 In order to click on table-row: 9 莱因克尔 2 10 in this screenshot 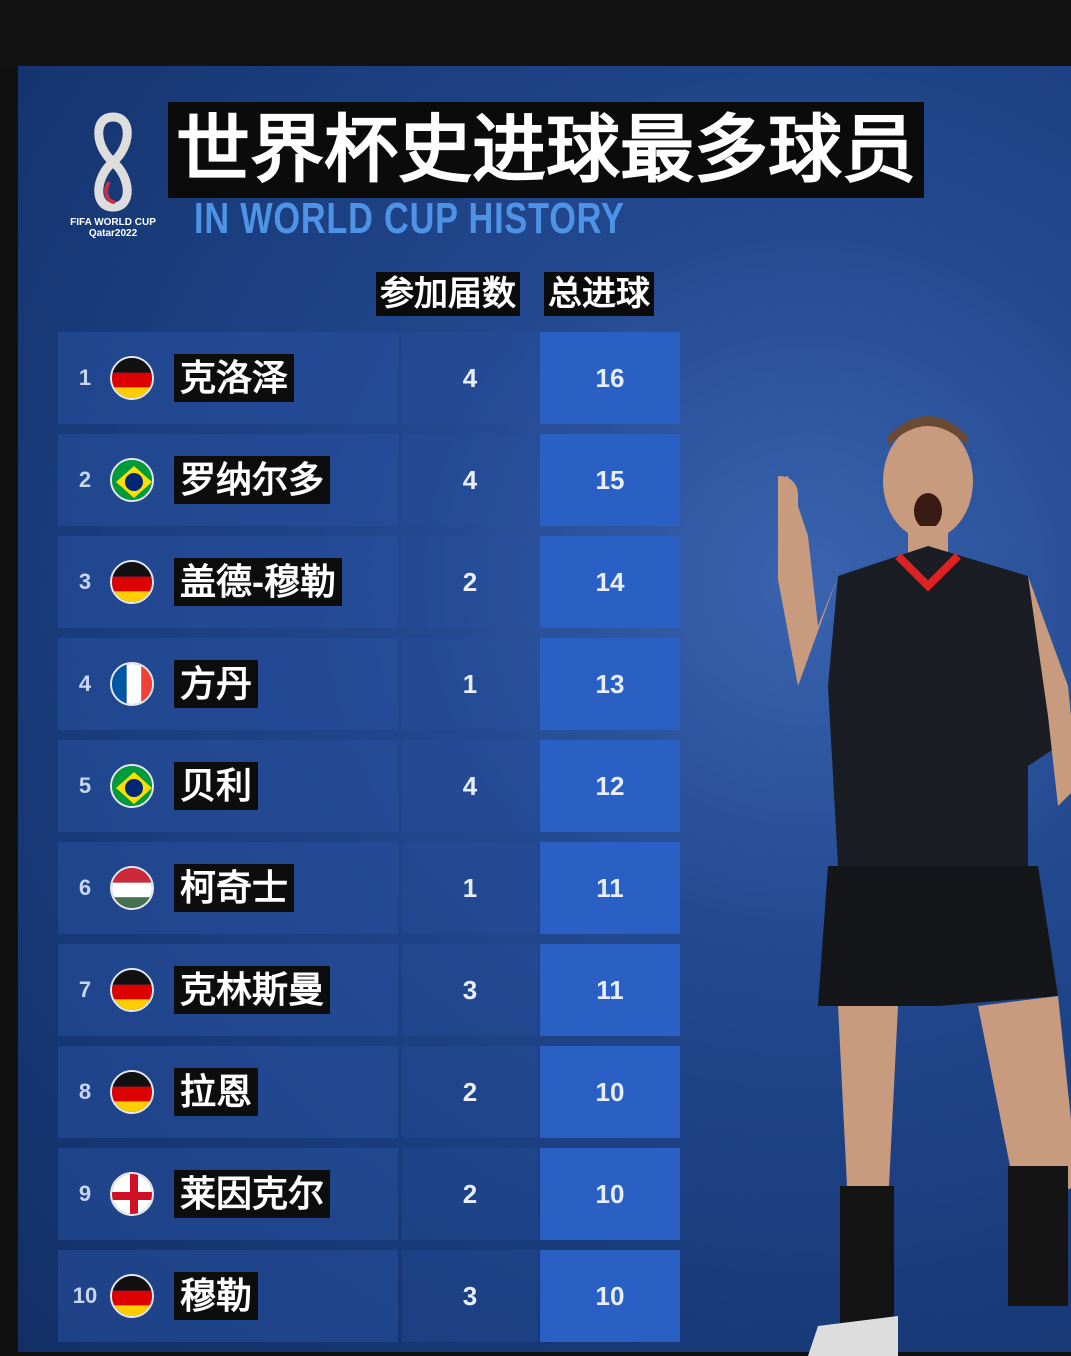, I will do `click(369, 1194)`.